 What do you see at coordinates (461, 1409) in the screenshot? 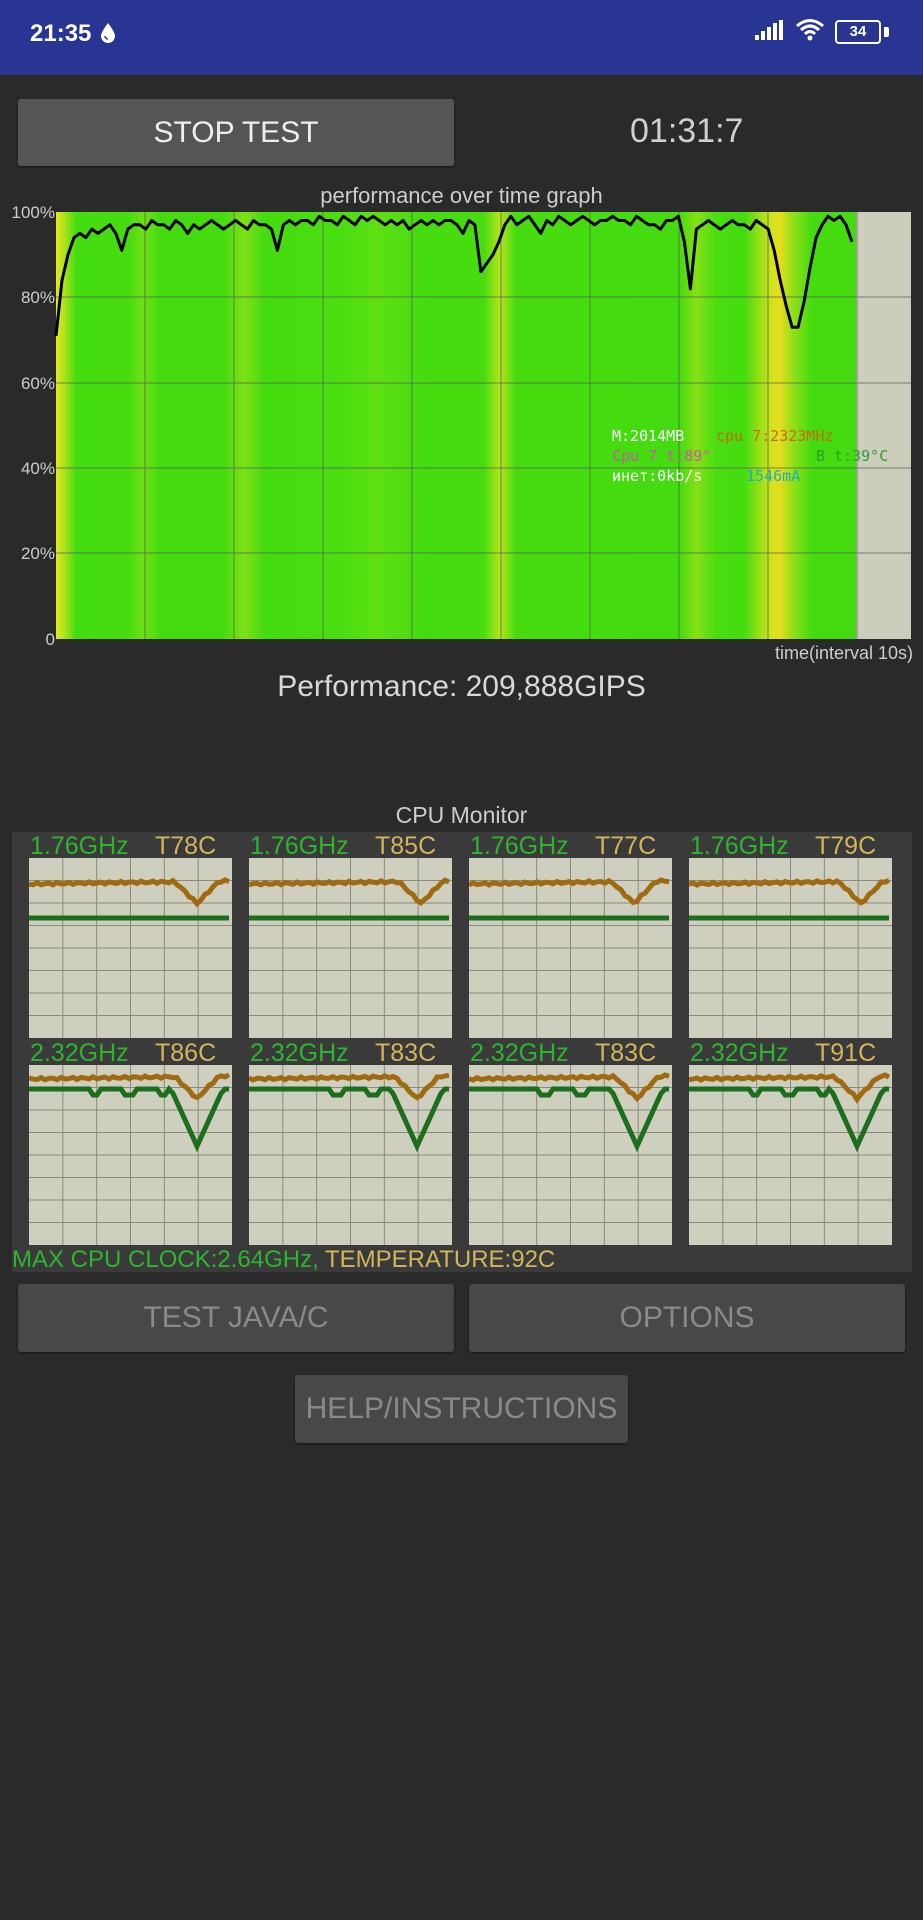
I see `help-instructions-button: HELP/INSTRUCTIONS` at bounding box center [461, 1409].